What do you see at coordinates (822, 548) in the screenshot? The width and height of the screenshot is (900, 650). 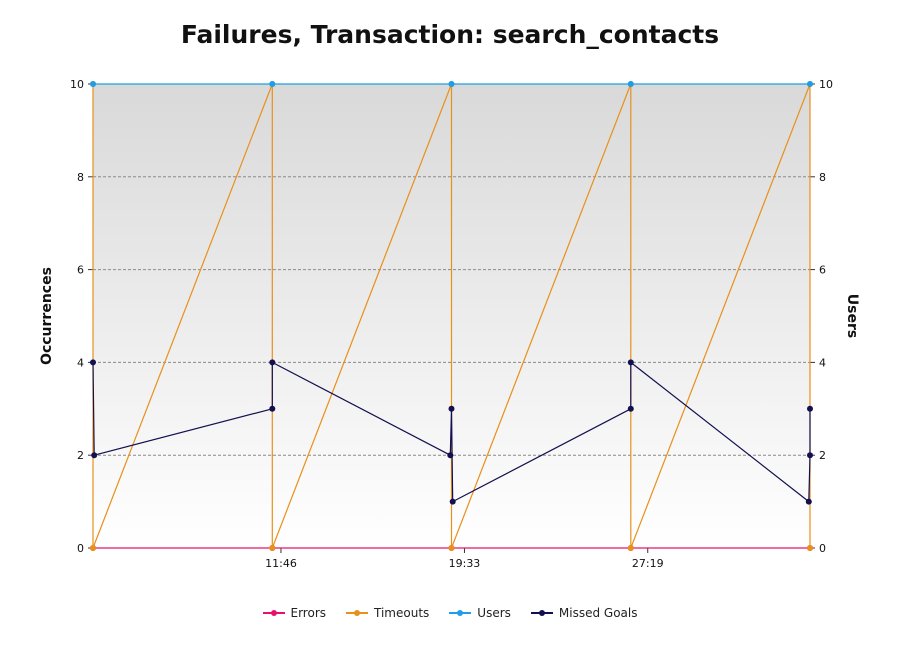 I see `y2-tick-label: 0` at bounding box center [822, 548].